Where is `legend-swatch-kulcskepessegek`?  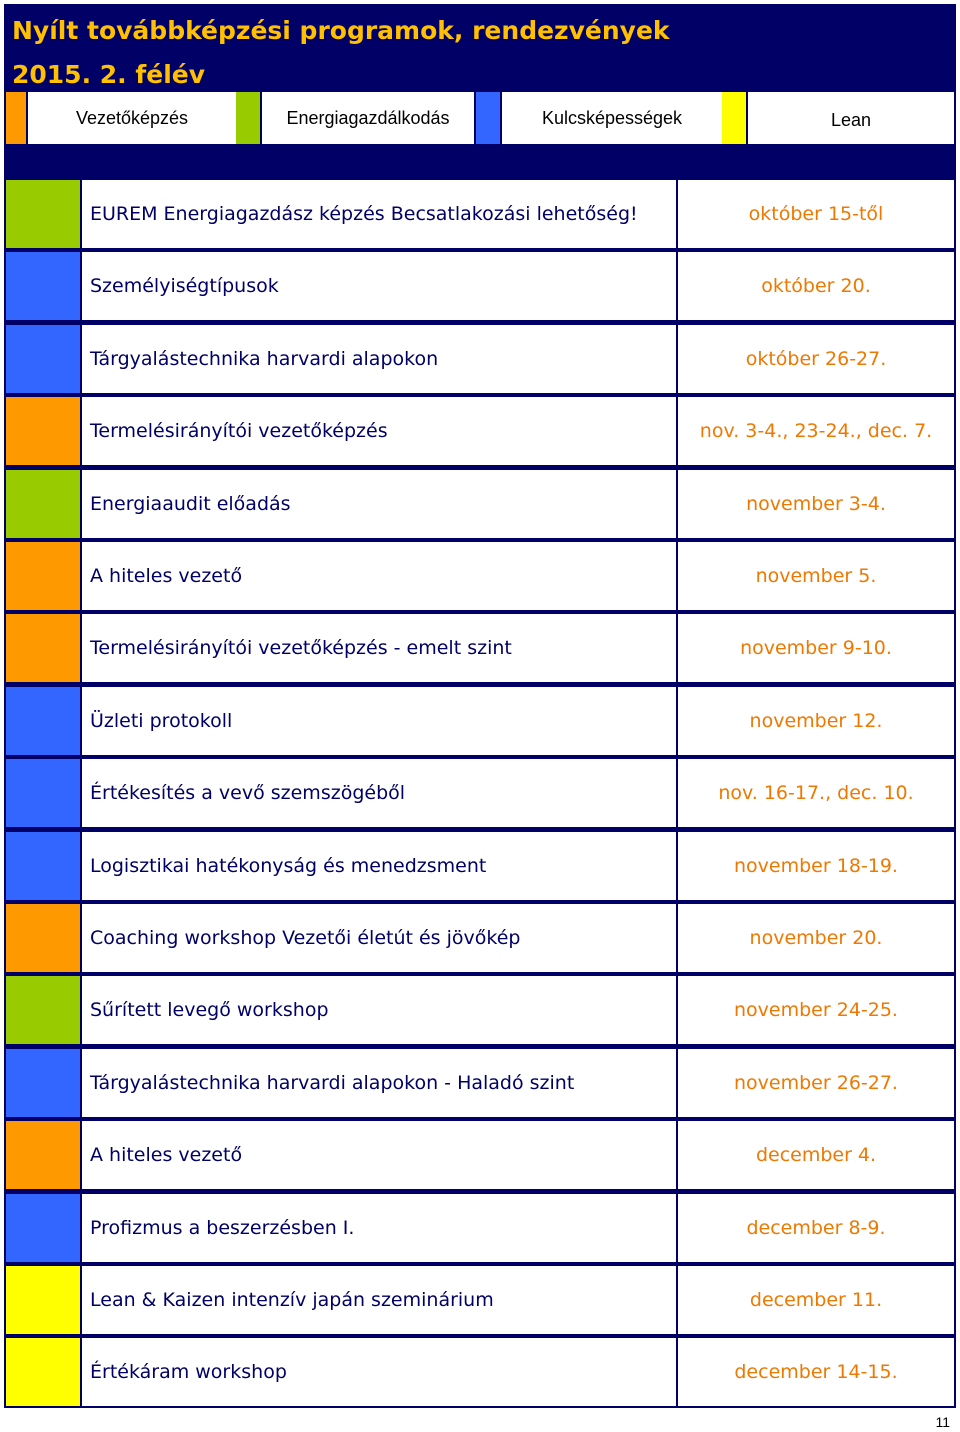 legend-swatch-kulcskepessegek is located at coordinates (488, 118).